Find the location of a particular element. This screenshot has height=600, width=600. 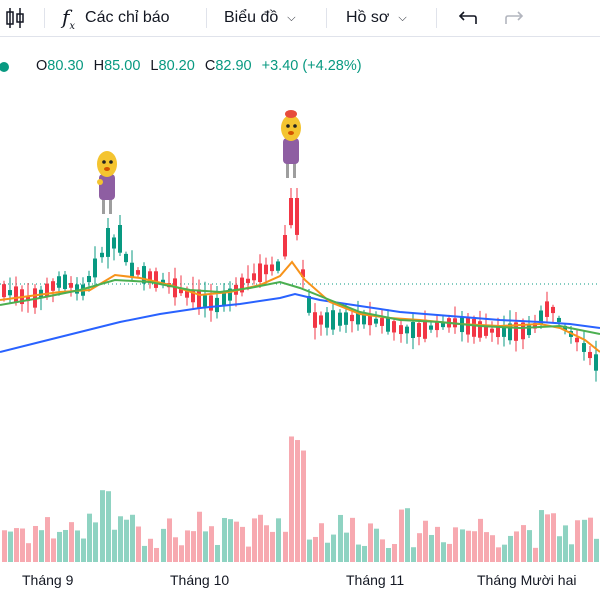

open-value: 80.30 is located at coordinates (65, 66).